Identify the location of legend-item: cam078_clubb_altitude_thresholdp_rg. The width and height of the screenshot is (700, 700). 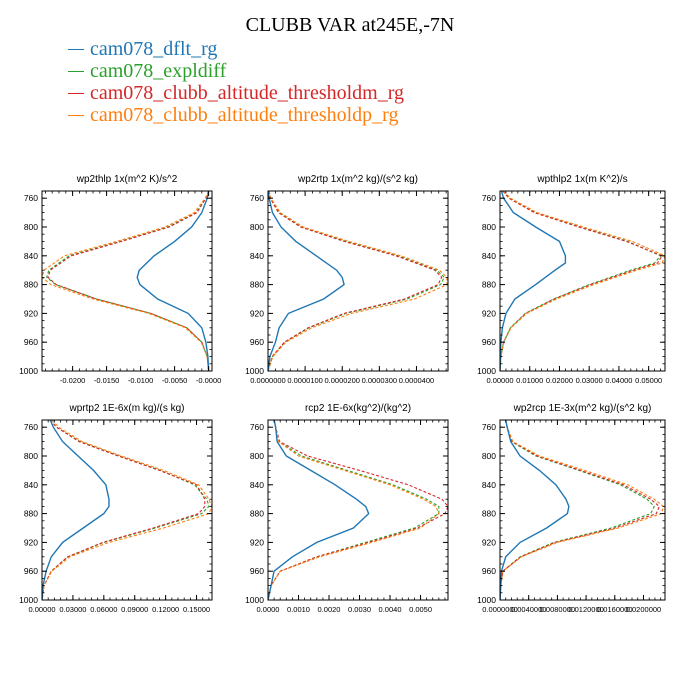
(236, 115).